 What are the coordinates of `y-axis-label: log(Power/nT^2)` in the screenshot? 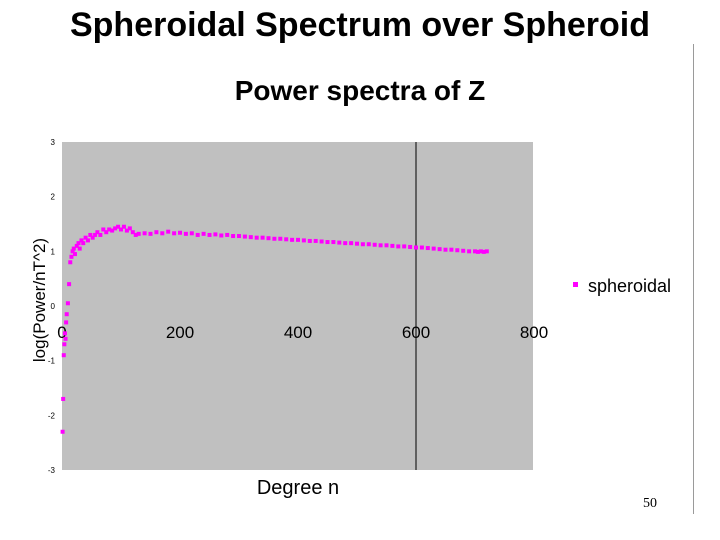 It's located at (39, 300).